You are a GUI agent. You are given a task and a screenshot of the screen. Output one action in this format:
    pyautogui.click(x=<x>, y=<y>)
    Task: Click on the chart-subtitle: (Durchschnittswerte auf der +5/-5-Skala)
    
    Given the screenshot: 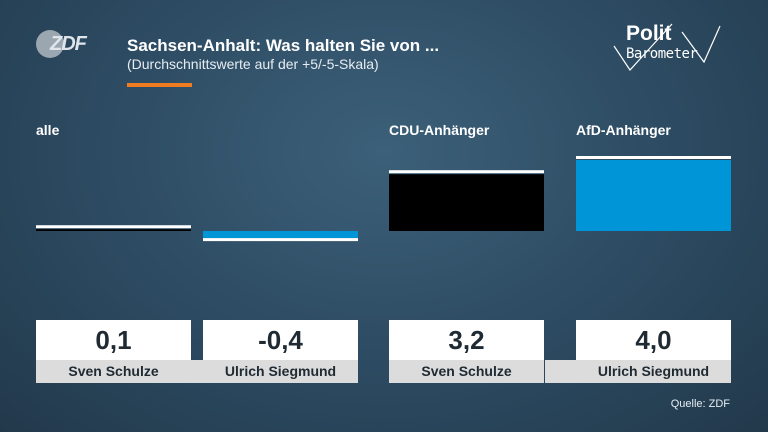 What is the action you would take?
    pyautogui.click(x=253, y=64)
    